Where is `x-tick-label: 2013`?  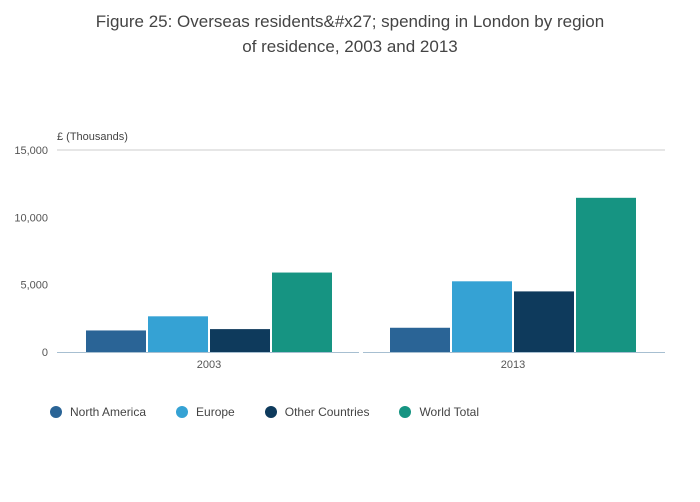 x-tick-label: 2013 is located at coordinates (513, 365).